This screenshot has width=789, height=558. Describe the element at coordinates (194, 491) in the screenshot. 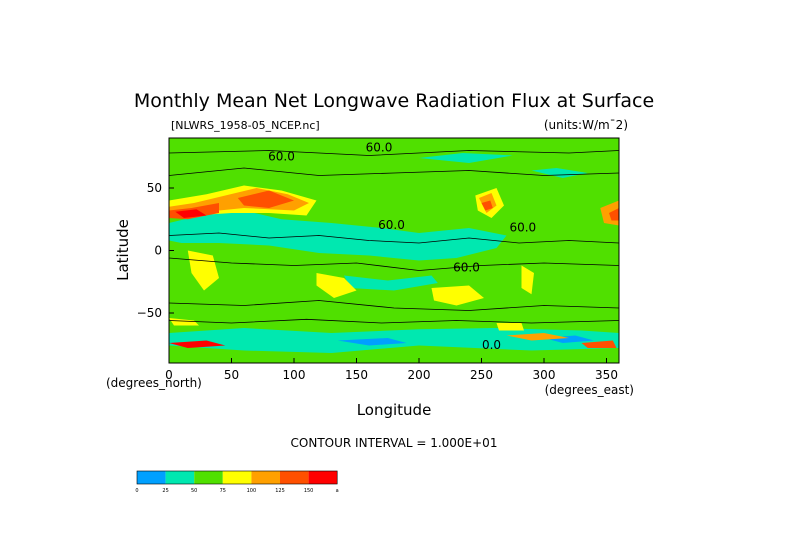

I see `colorbar-level-label: 50` at that location.